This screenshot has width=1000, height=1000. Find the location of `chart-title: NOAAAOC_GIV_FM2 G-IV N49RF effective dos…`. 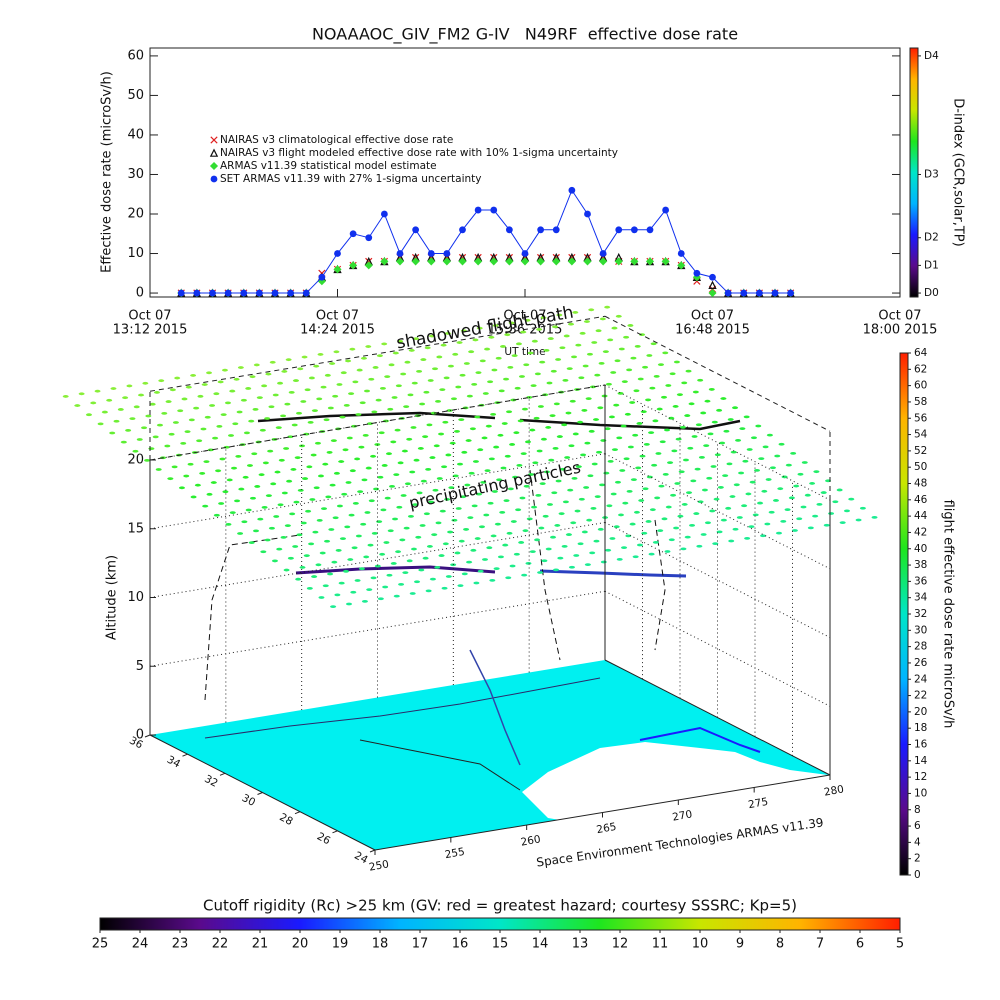

chart-title: NOAAAOC_GIV_FM2 G-IV N49RF effective dos… is located at coordinates (525, 35).